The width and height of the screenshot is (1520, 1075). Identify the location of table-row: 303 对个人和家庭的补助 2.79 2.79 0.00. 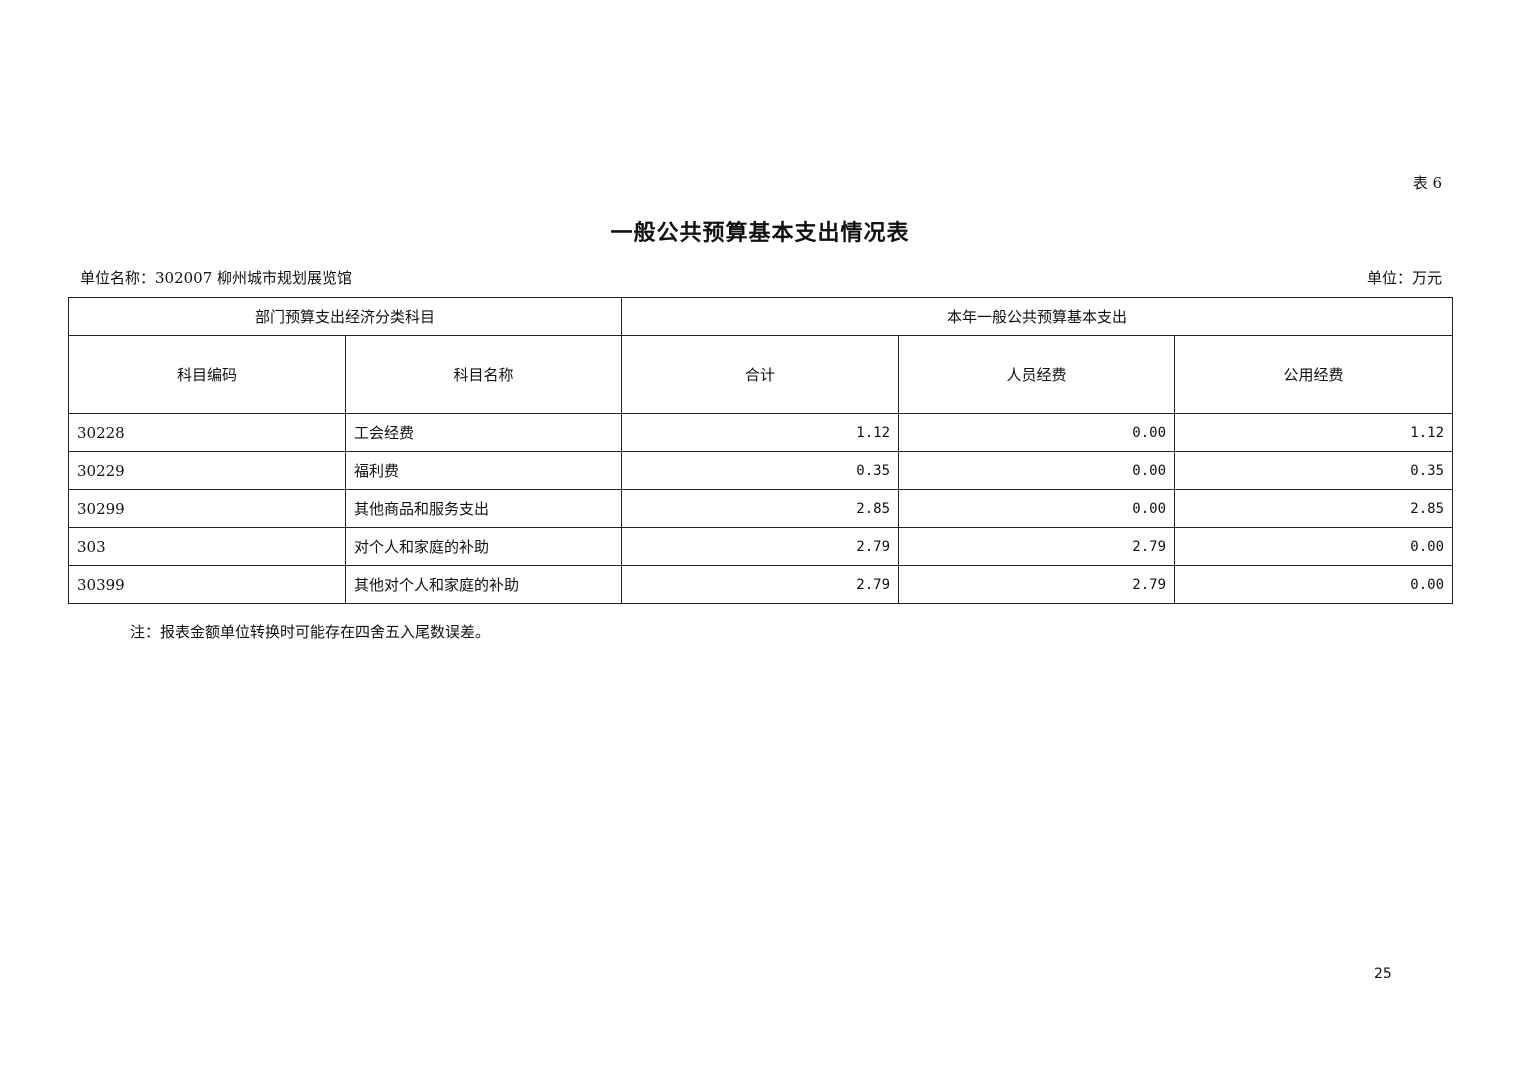
(761, 546).